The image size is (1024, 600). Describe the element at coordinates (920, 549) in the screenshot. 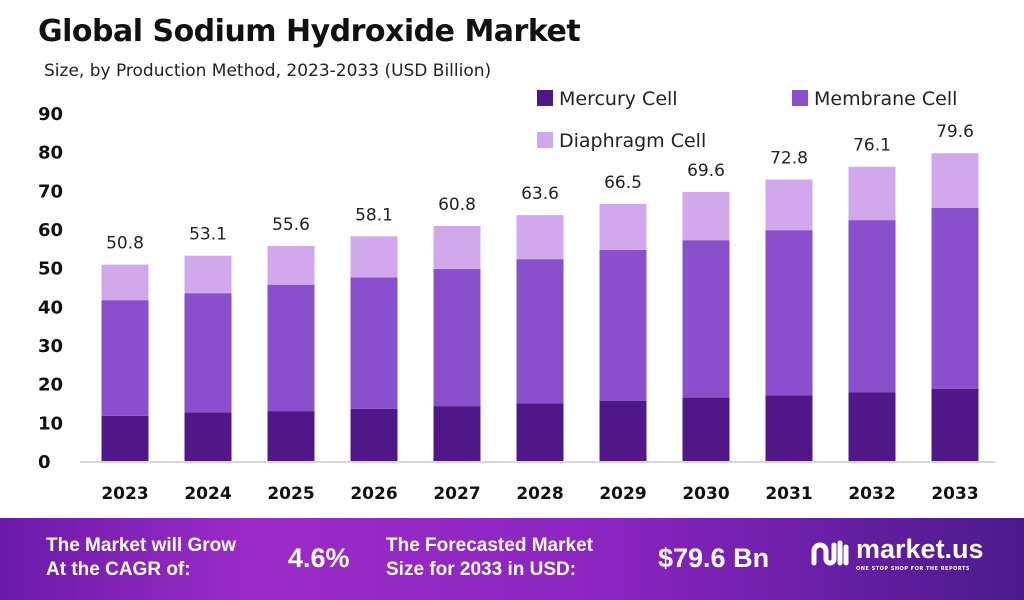

I see `logo-text: market.us` at that location.